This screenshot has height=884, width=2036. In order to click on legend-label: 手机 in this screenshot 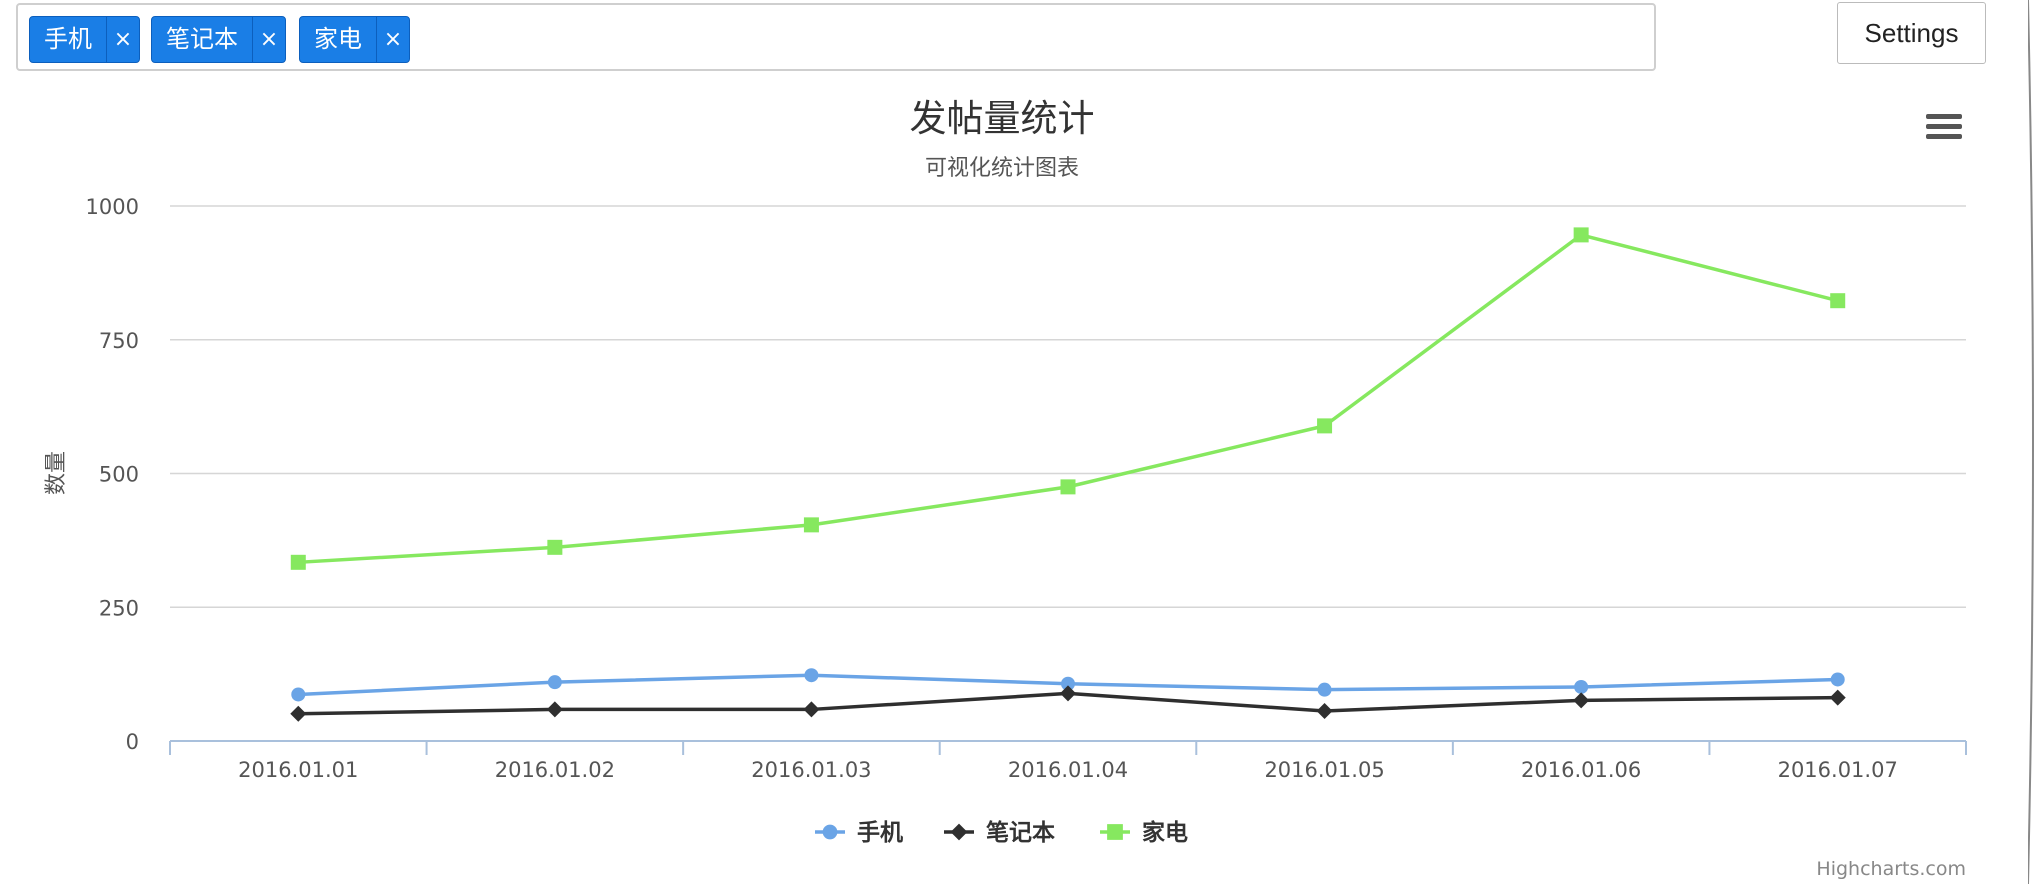, I will do `click(880, 833)`.